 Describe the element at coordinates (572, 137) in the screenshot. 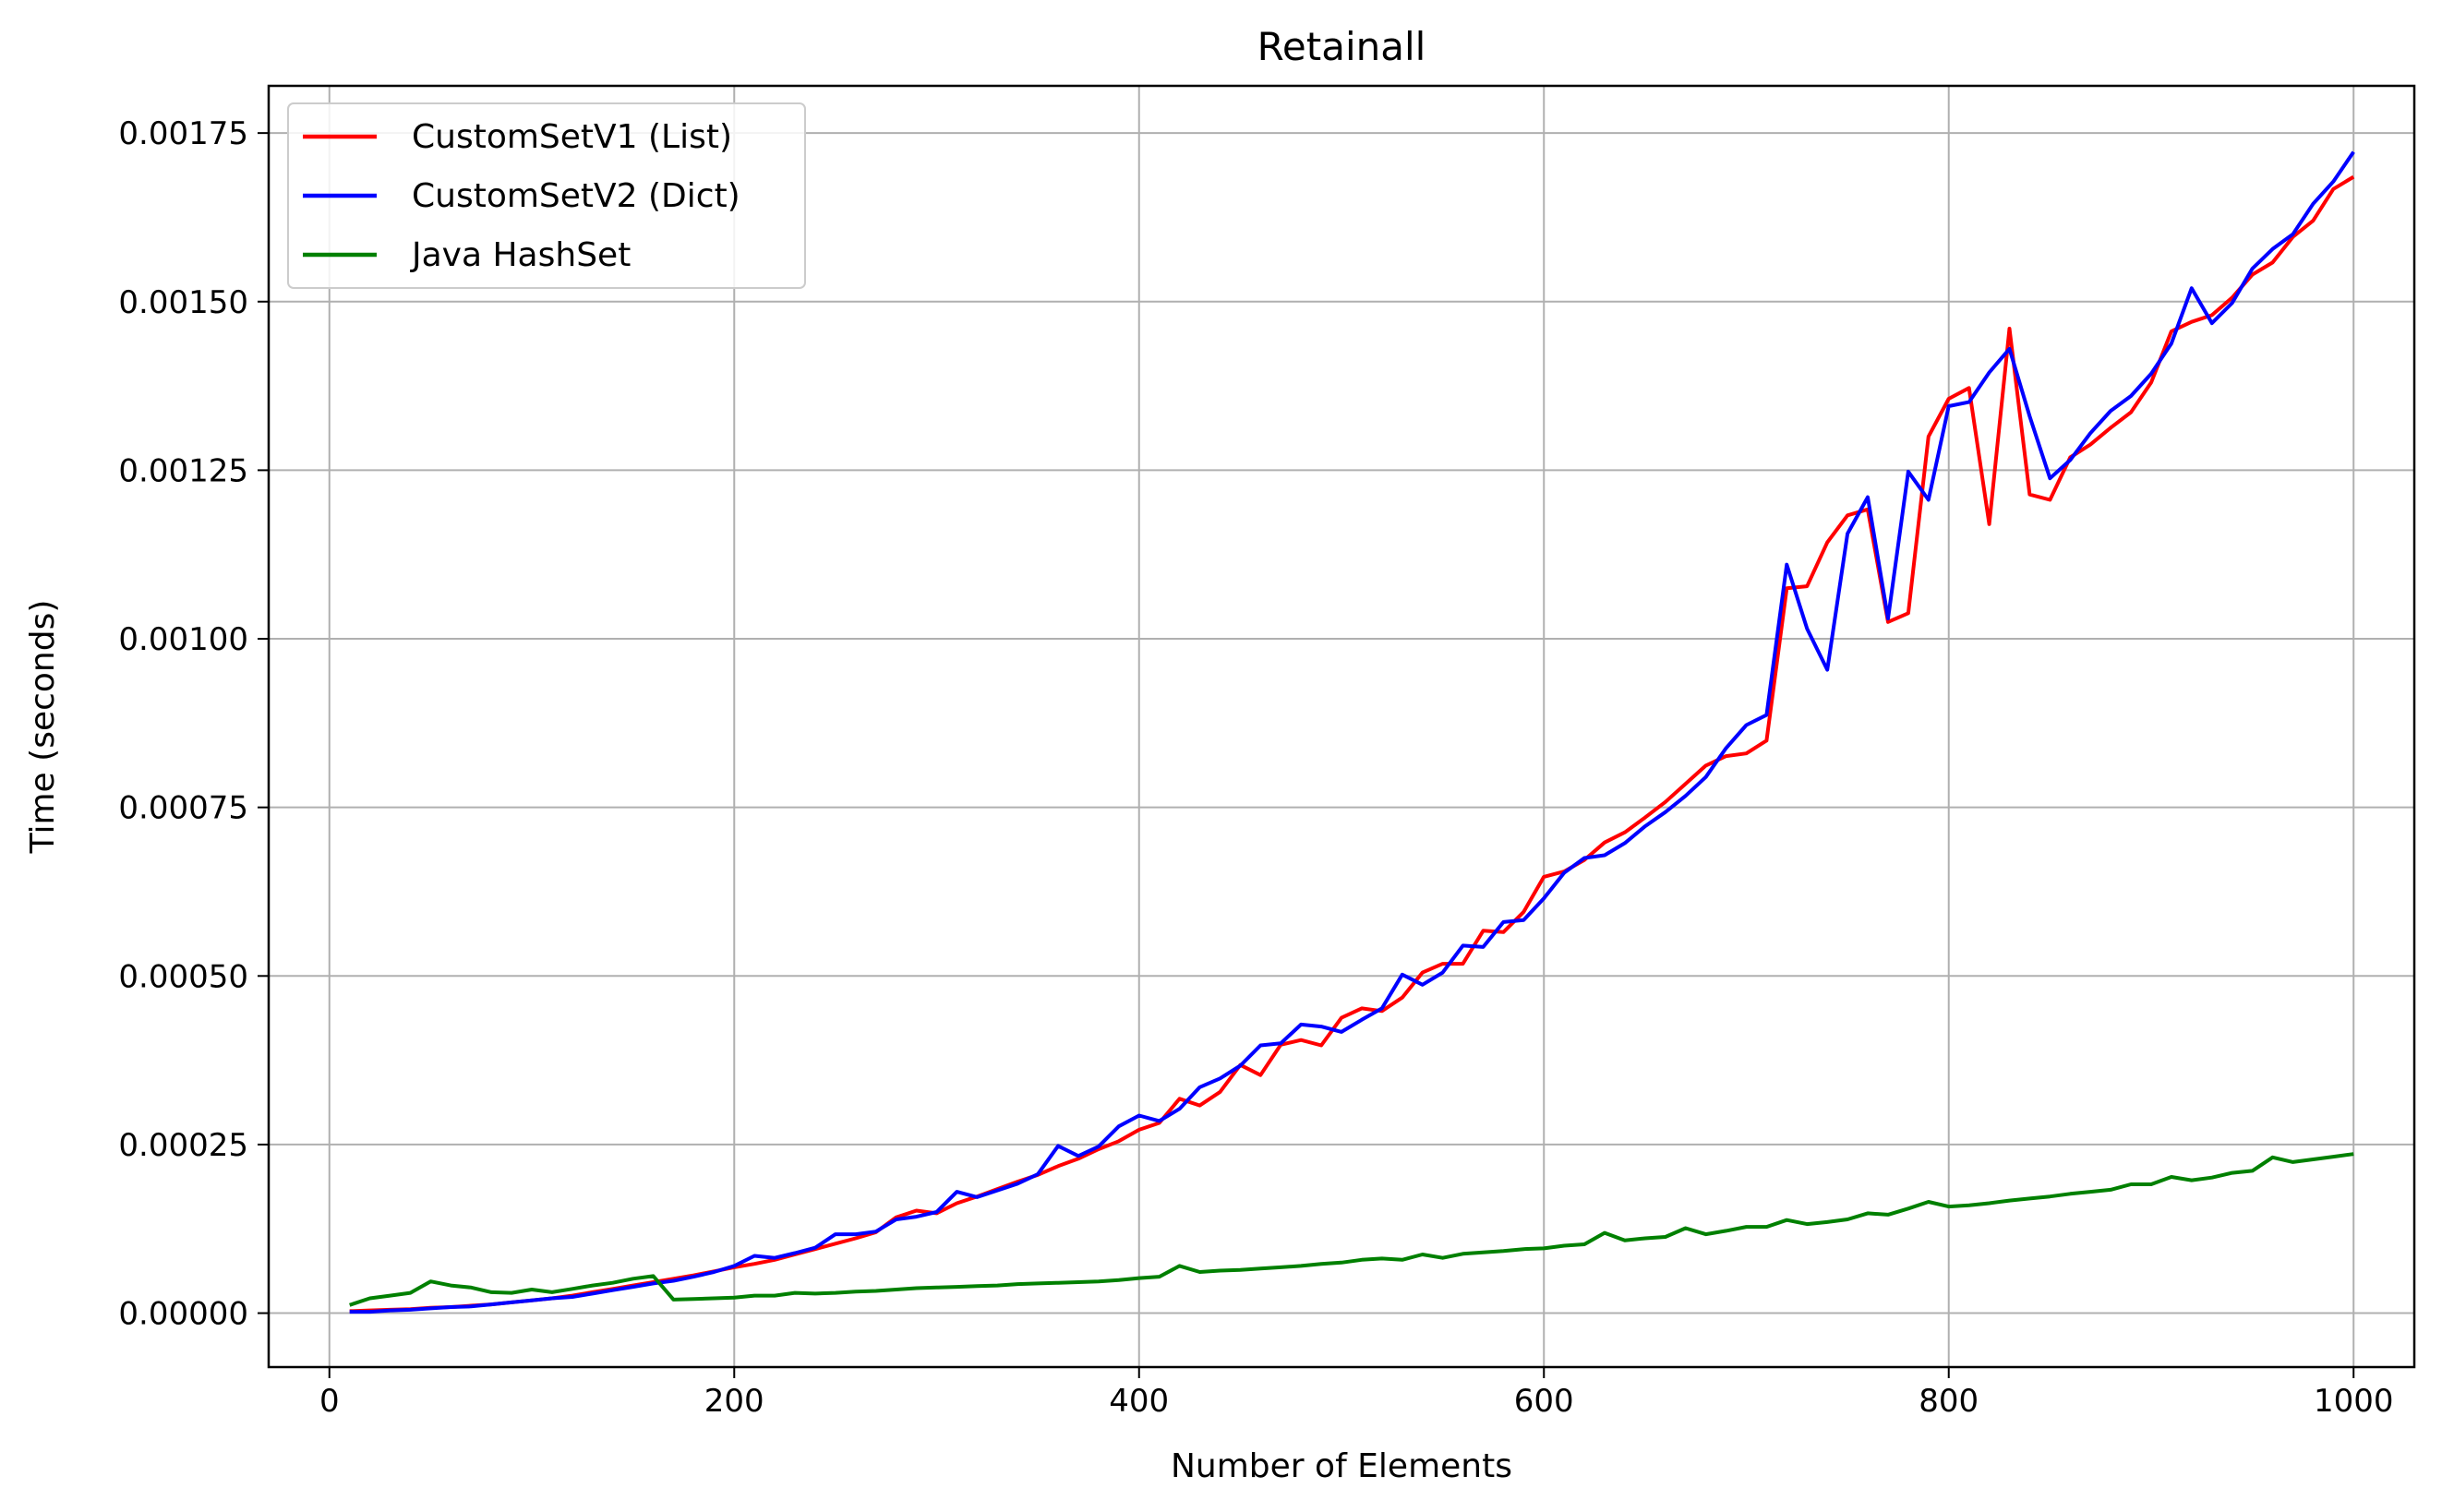

I see `legend-label-1: CustomSetV1 (List)` at that location.